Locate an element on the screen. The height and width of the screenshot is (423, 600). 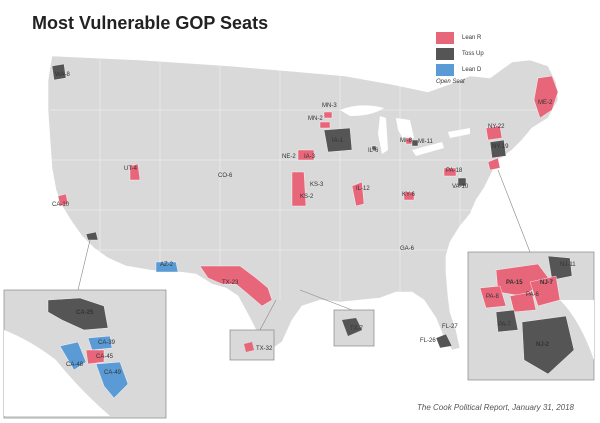
district-label-tx-32: TX-32 is located at coordinates (264, 349).